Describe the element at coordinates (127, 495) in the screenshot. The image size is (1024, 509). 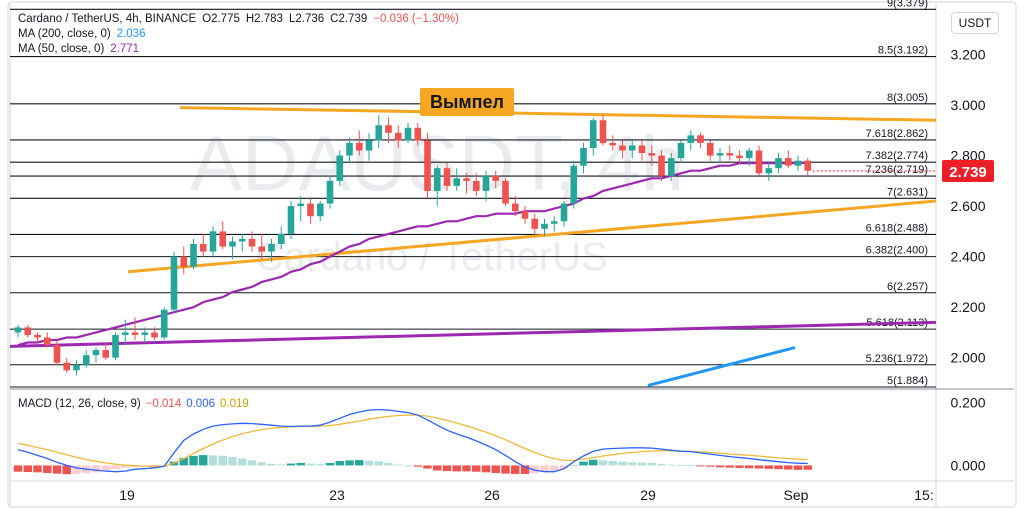
I see `x-tick-label: 19` at that location.